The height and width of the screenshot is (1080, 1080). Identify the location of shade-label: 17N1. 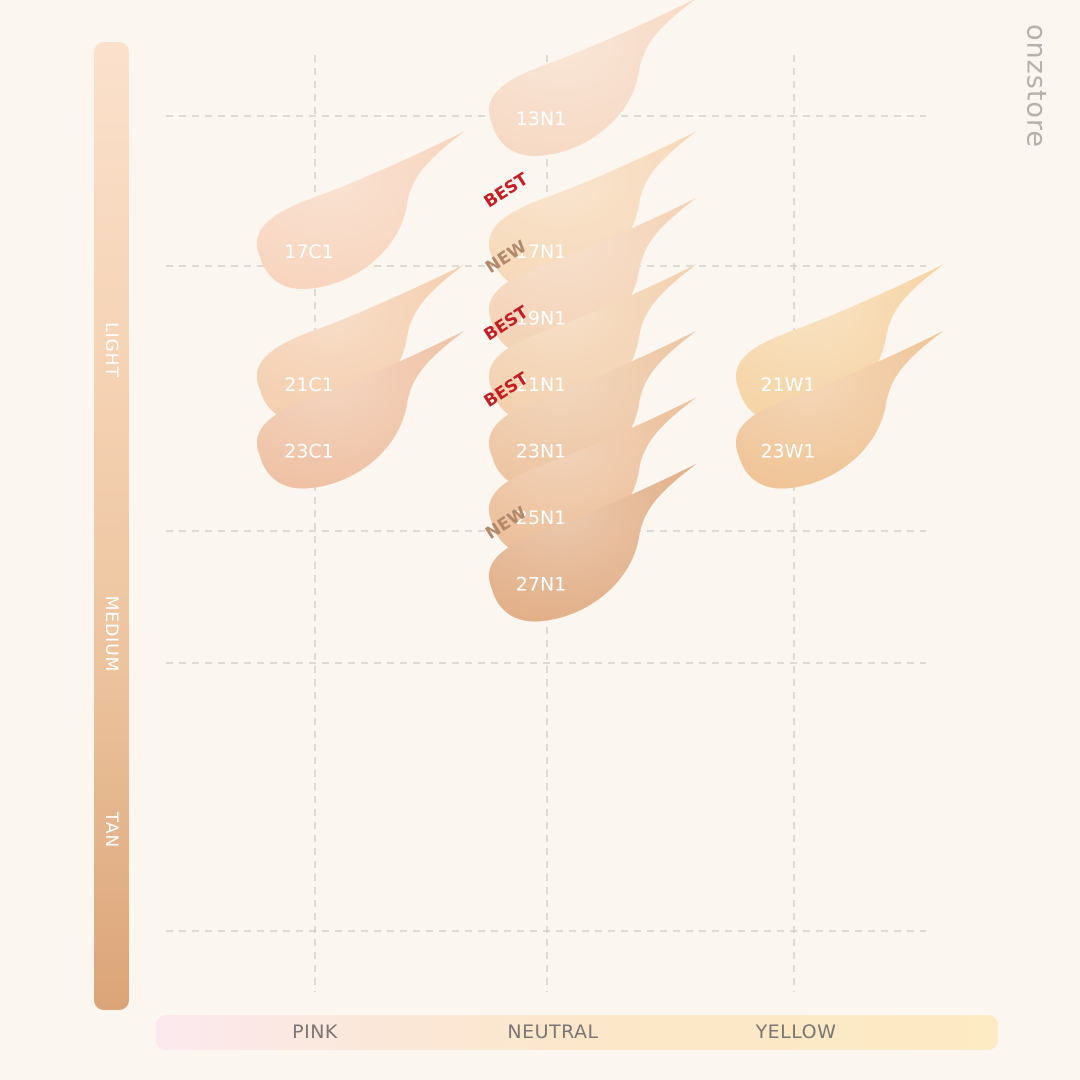
(541, 252).